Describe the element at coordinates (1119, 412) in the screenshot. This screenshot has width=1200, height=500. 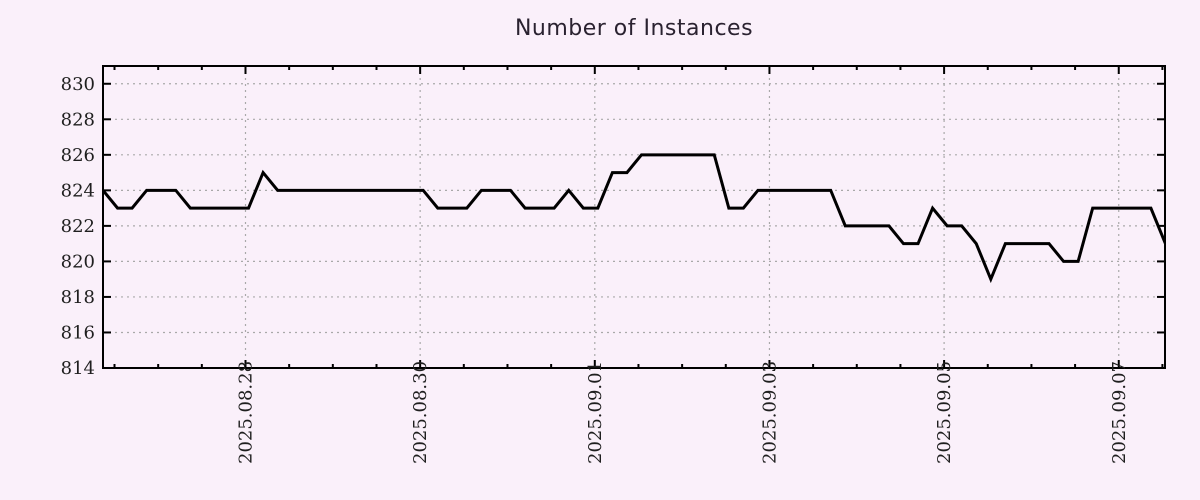
I see `x-tick-label: 2025.09.07` at that location.